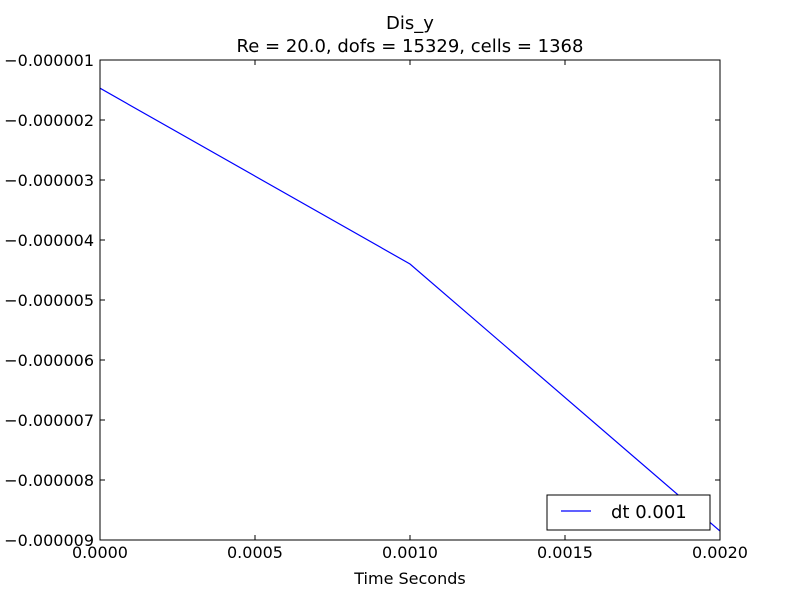  Describe the element at coordinates (49, 360) in the screenshot. I see `y-tick-label: −0.000006` at that location.